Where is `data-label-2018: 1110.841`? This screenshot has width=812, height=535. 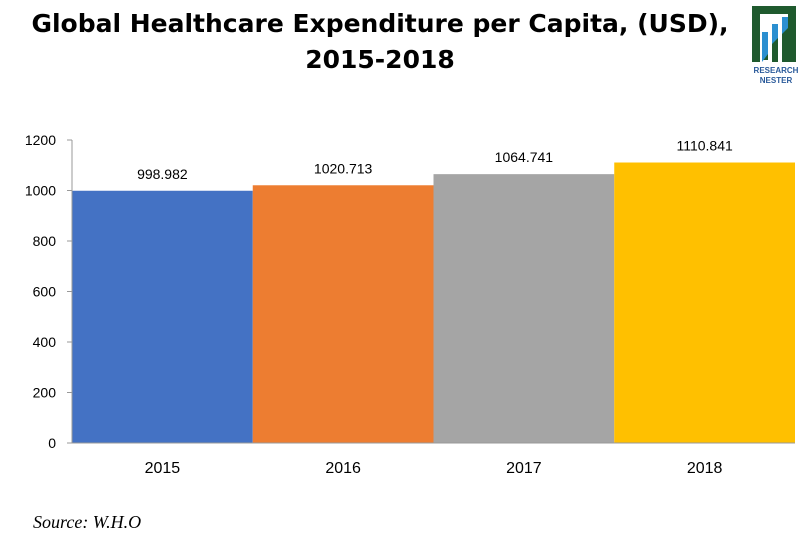 data-label-2018: 1110.841 is located at coordinates (704, 146).